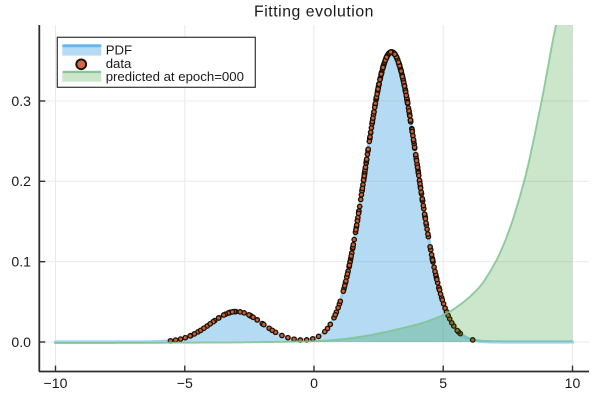  What do you see at coordinates (56, 383) in the screenshot?
I see `svg-text: −10` at bounding box center [56, 383].